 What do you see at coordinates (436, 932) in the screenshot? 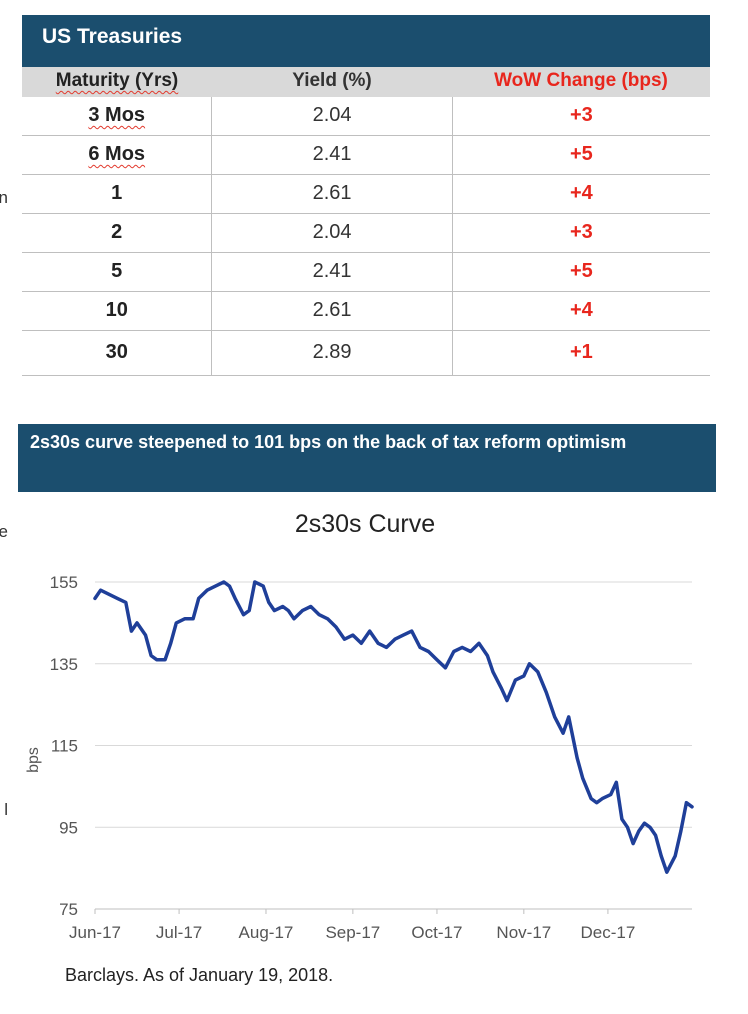
I see `x-tick-label: Oct-17` at bounding box center [436, 932].